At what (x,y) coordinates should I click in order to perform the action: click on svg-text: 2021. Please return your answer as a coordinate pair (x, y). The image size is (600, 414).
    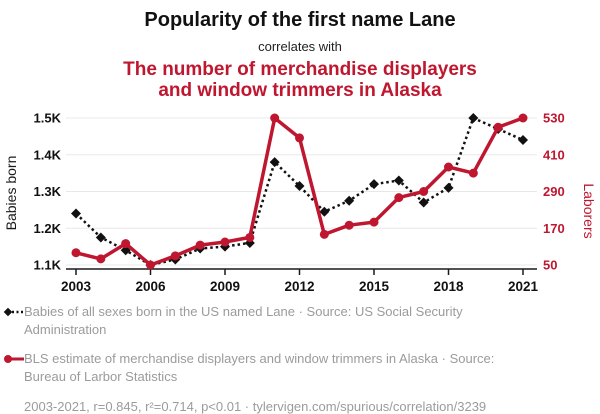
    Looking at the image, I should click on (523, 286).